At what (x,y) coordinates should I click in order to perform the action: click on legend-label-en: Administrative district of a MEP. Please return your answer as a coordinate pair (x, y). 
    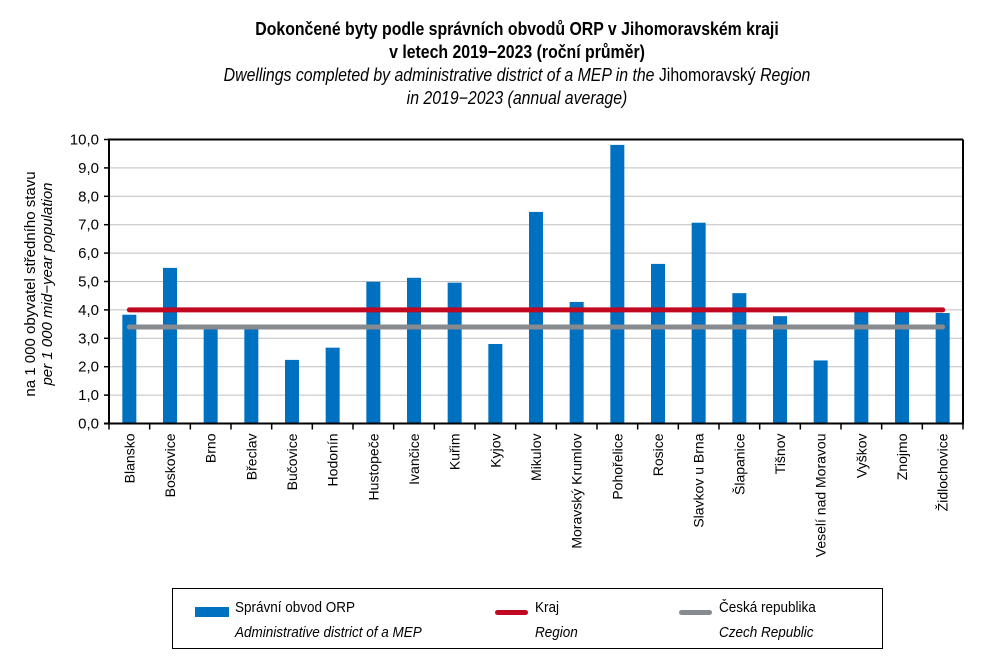
    Looking at the image, I should click on (328, 632).